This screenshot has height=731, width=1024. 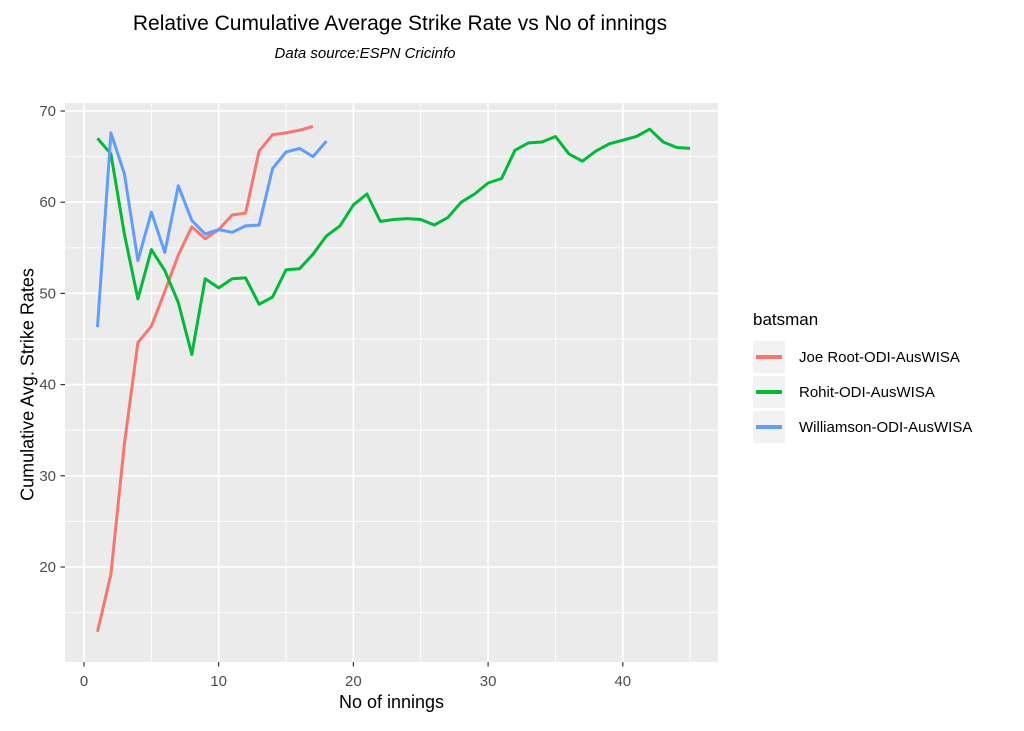 I want to click on y-tick-label: 30, so click(x=47, y=476).